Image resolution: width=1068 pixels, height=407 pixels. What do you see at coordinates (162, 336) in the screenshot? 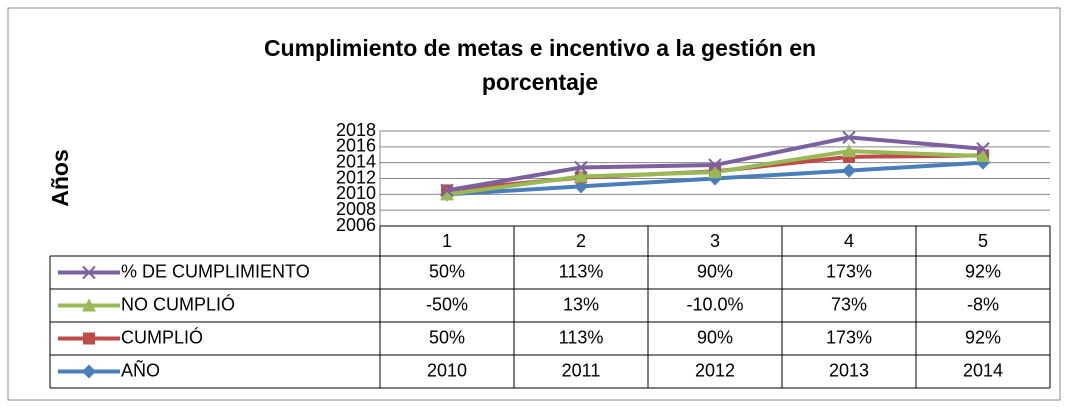
I see `legend-label: CUMPLIÓ` at bounding box center [162, 336].